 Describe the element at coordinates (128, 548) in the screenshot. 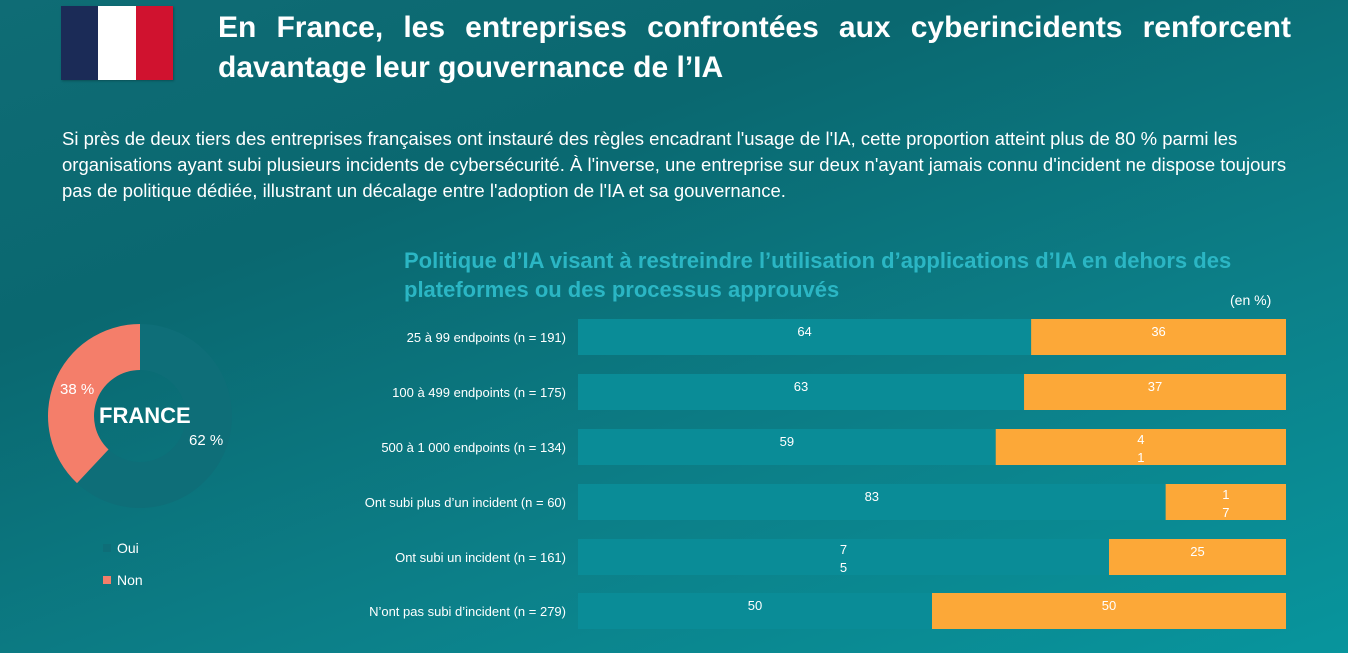

I see `legend-label-oui: Oui` at that location.